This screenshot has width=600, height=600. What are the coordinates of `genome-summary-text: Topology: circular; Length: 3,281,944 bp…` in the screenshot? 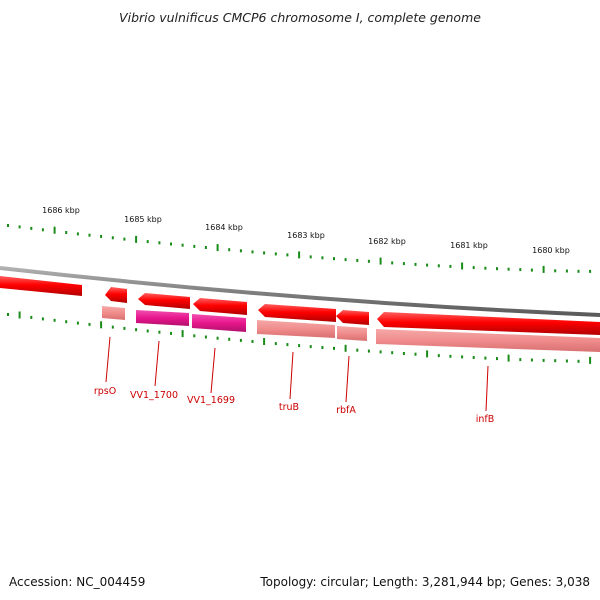 It's located at (425, 582).